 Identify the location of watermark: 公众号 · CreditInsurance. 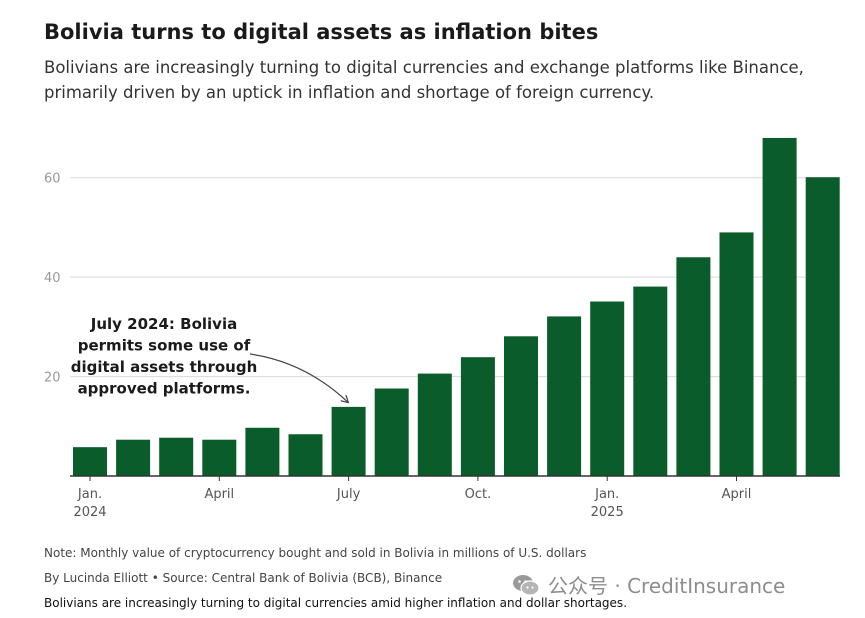
(648, 584).